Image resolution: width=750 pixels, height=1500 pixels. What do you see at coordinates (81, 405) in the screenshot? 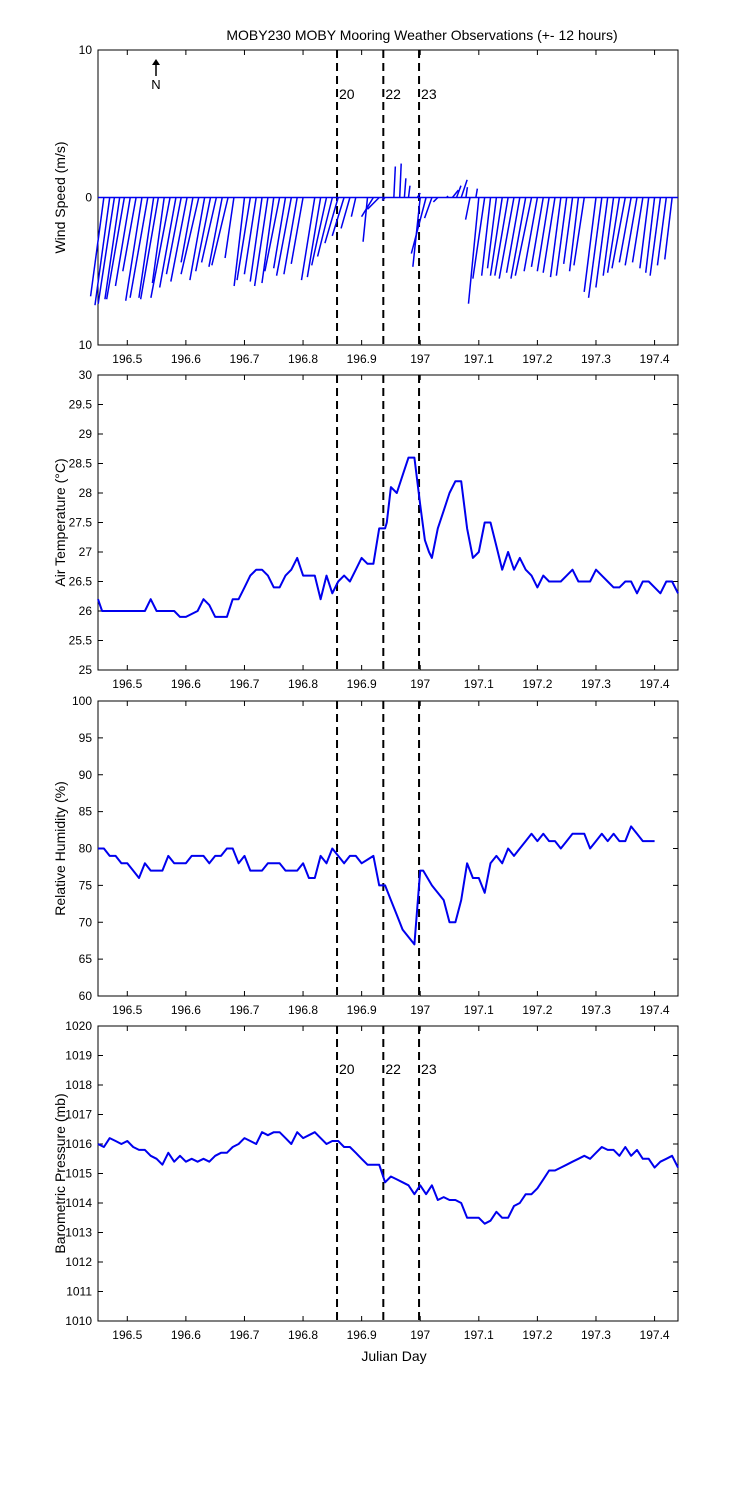
I see `y-tick-label: 29.5` at bounding box center [81, 405].